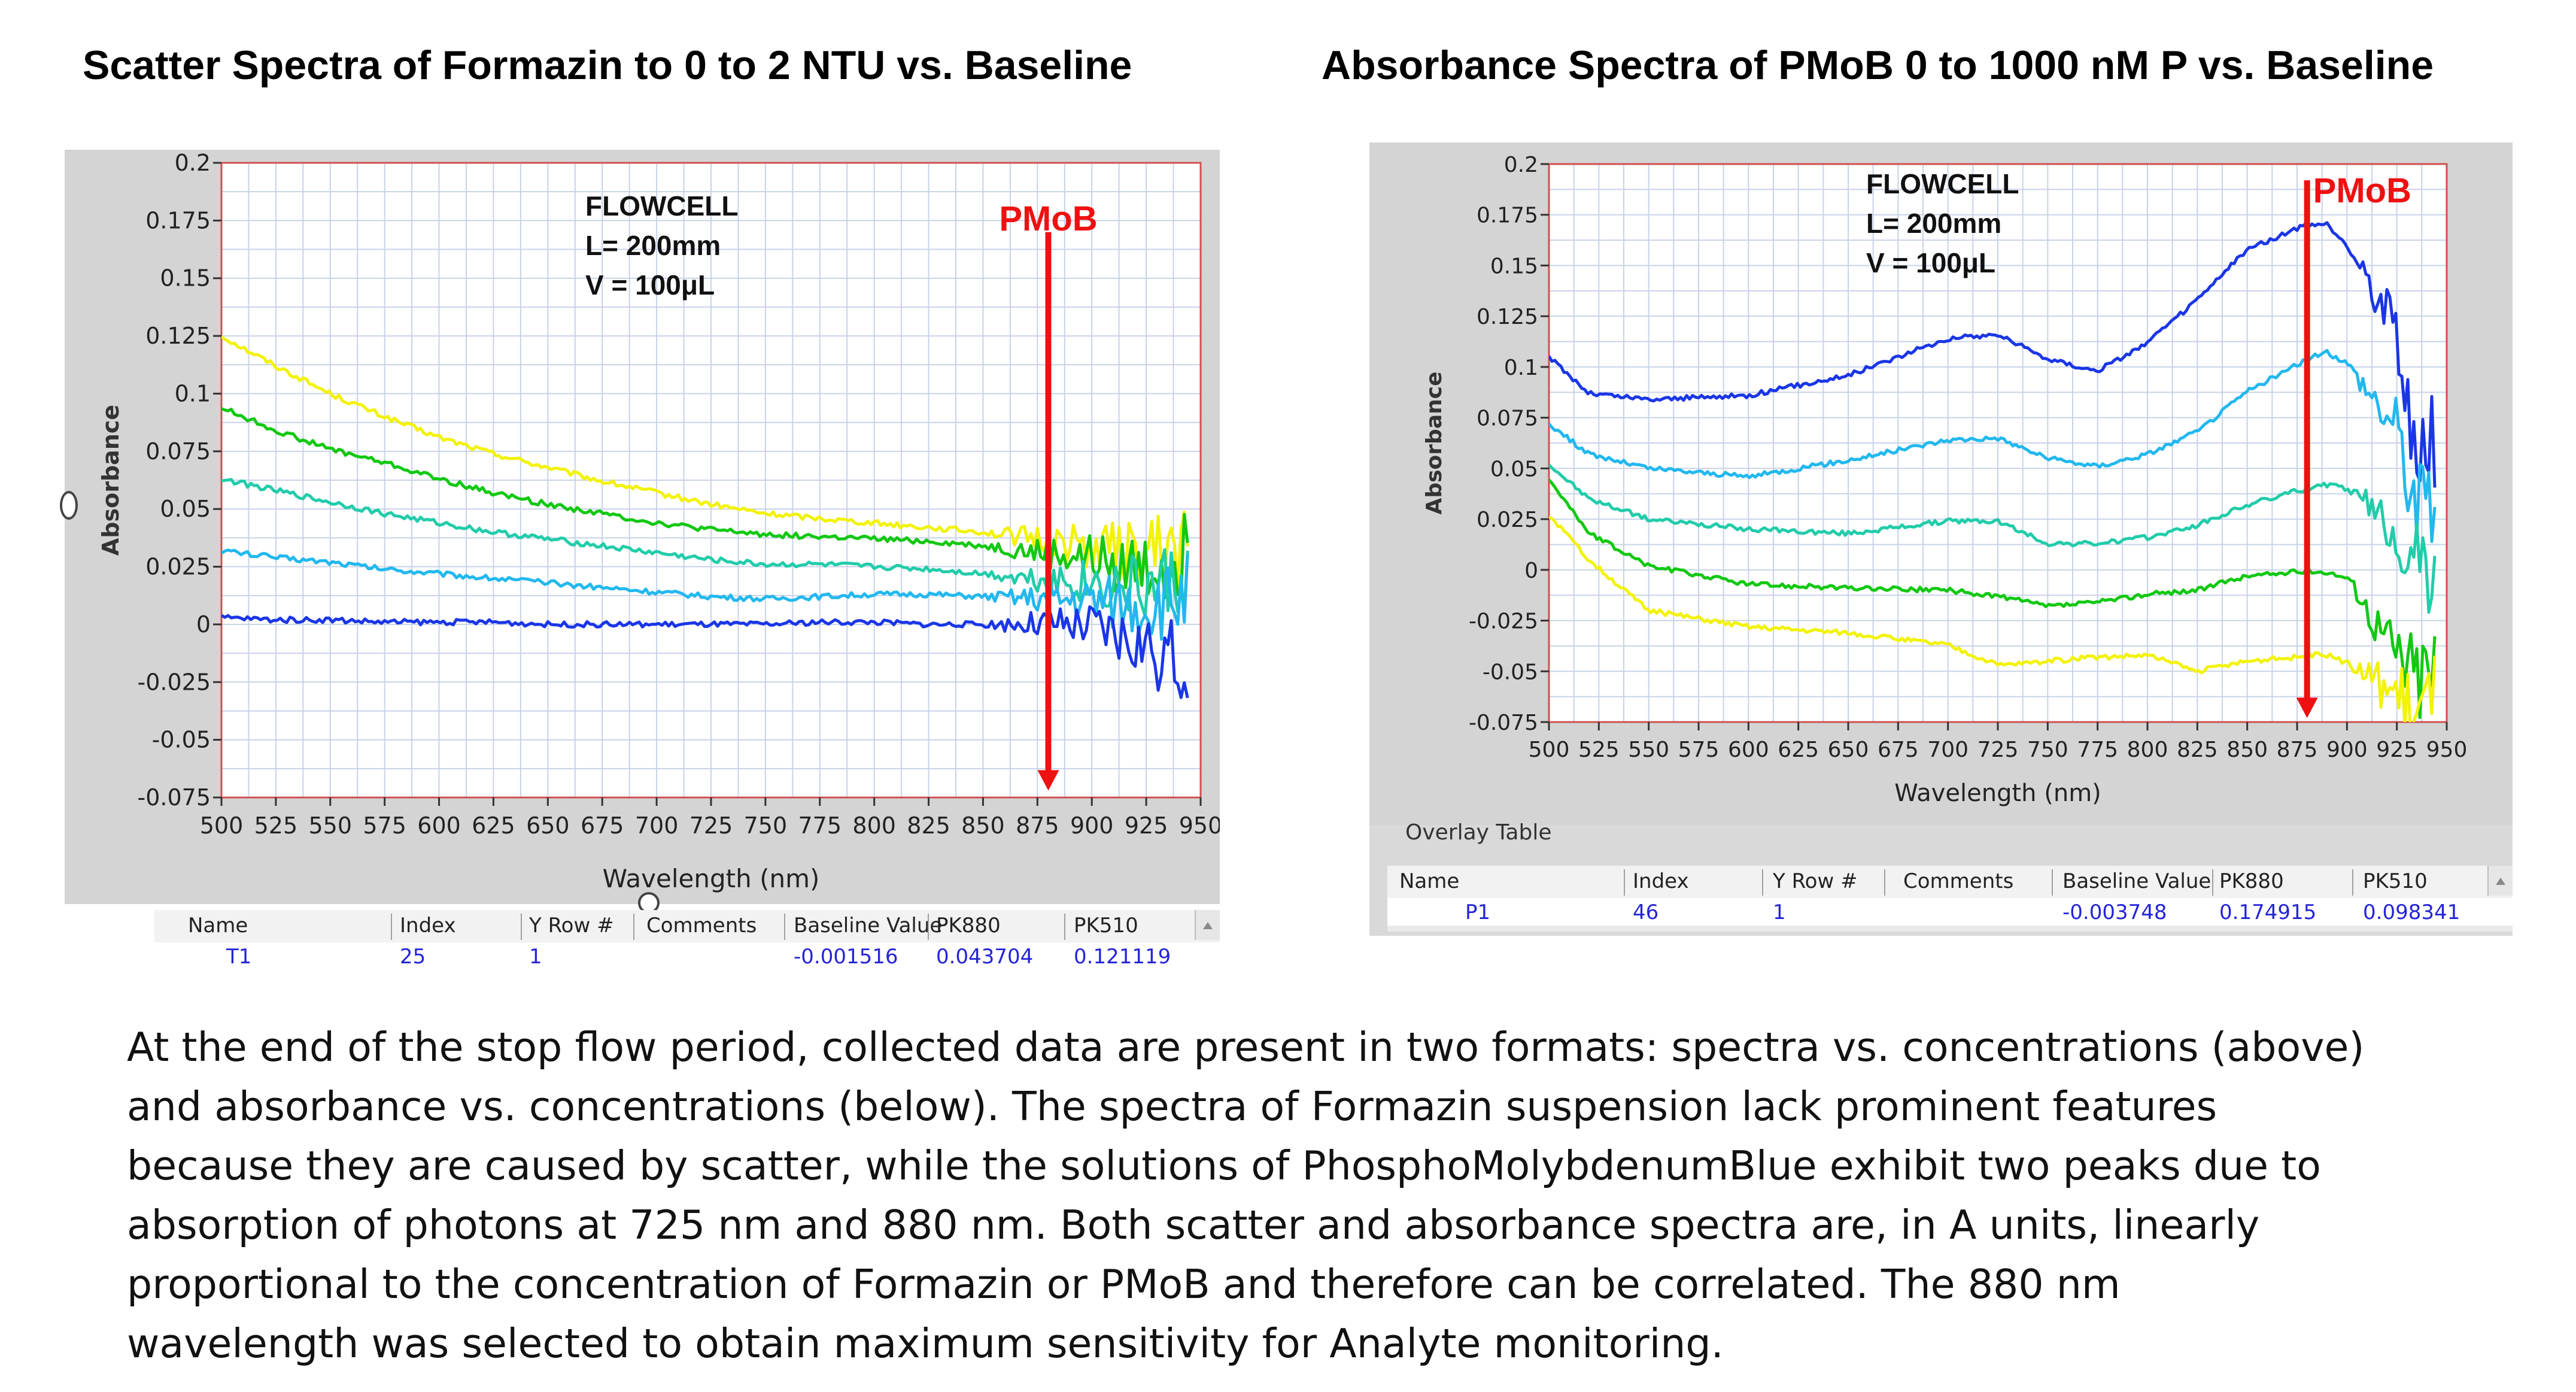 The width and height of the screenshot is (2576, 1392). Describe the element at coordinates (1122, 957) in the screenshot. I see `row-pk510: 0.121119` at that location.